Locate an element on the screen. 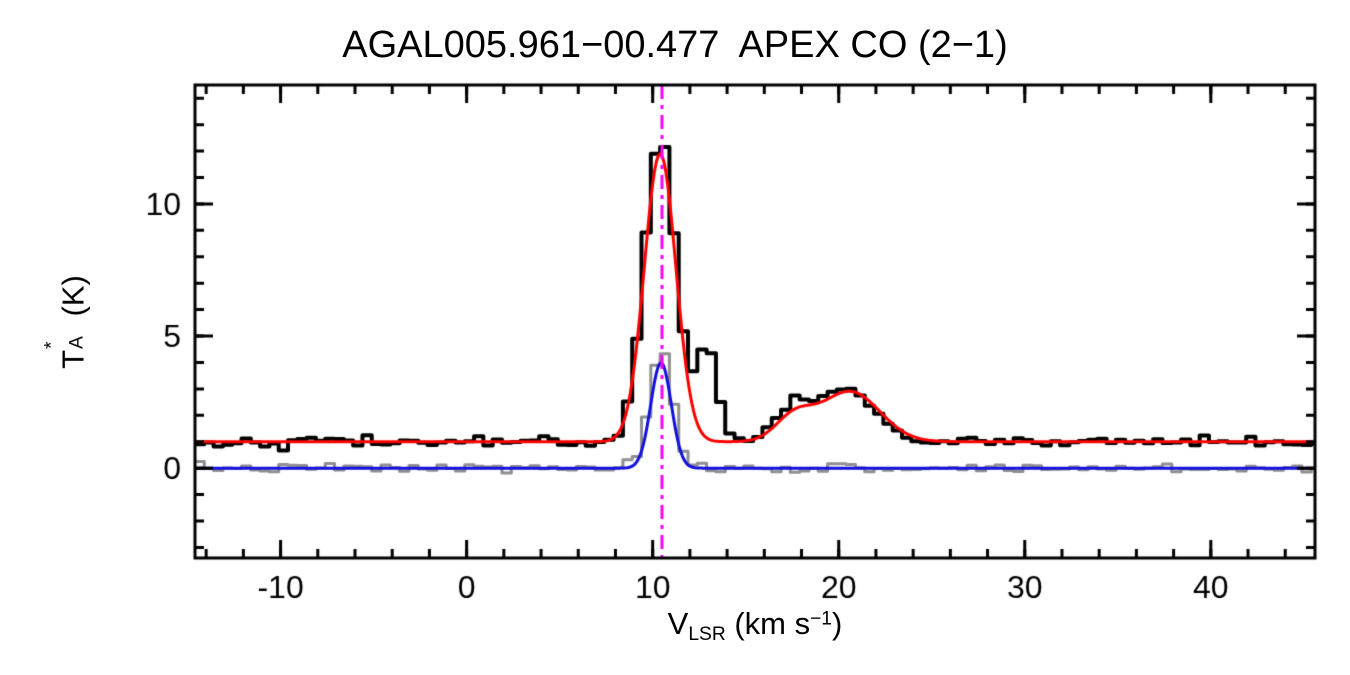 The height and width of the screenshot is (675, 1350). x-axis-label: VLSR (km s−1) is located at coordinates (755, 626).